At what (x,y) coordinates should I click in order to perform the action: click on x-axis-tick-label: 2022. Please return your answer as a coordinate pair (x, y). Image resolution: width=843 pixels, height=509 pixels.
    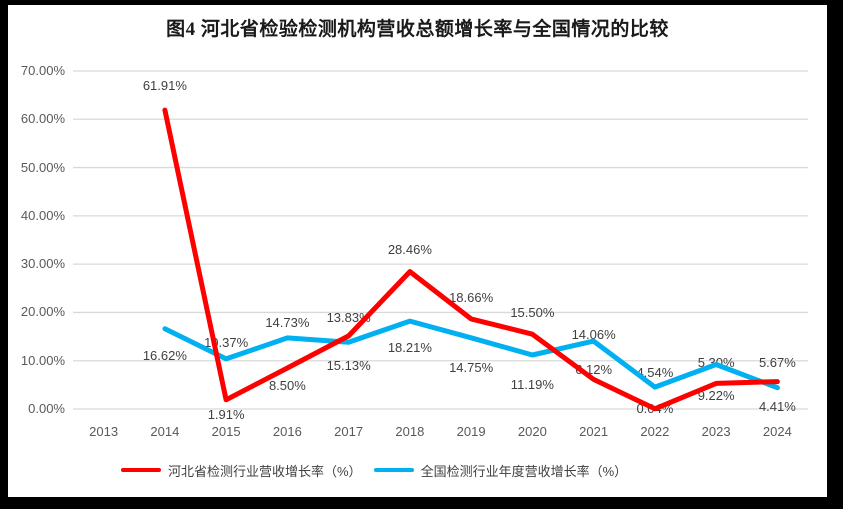
    Looking at the image, I should click on (655, 431).